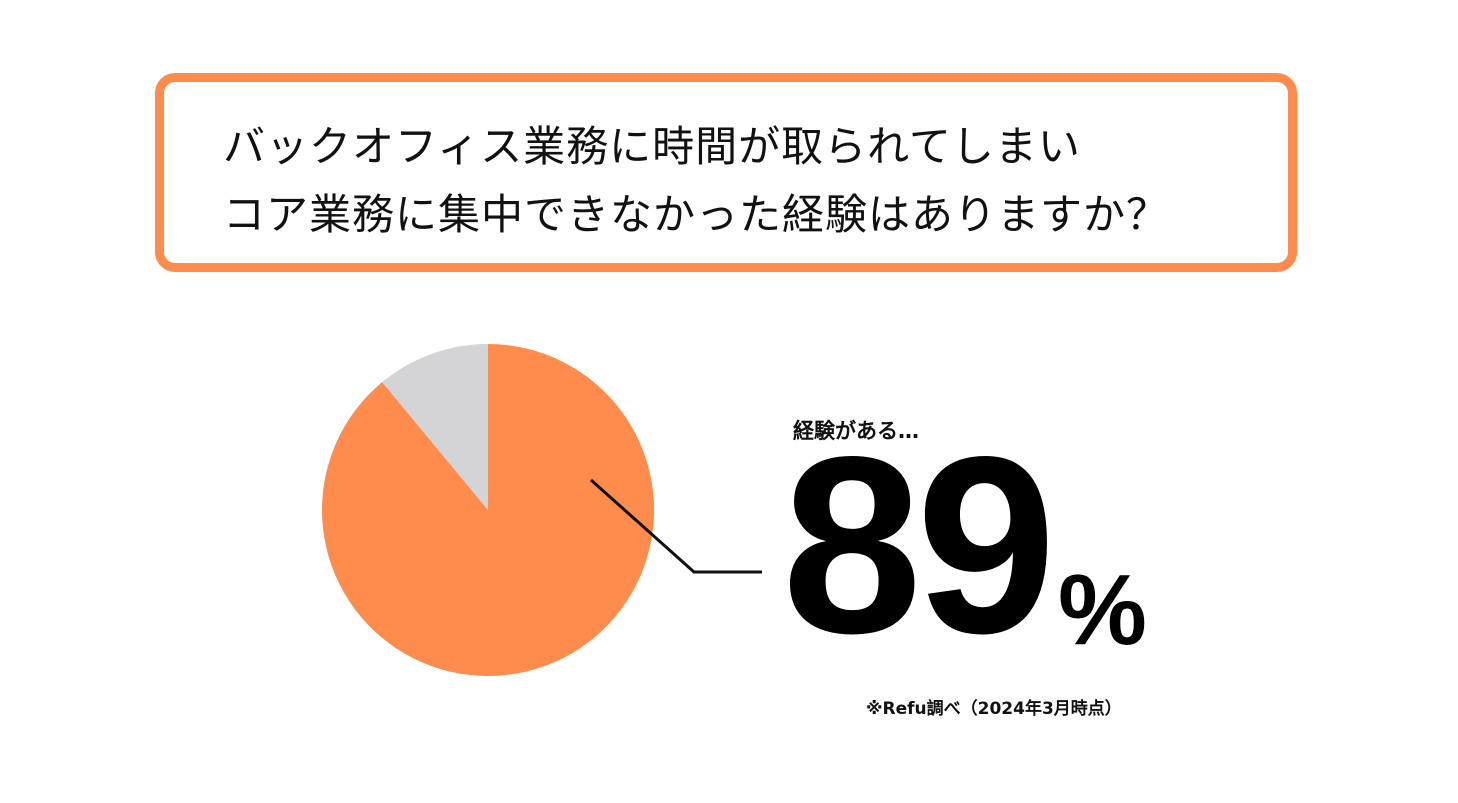 The image size is (1458, 803). What do you see at coordinates (919, 545) in the screenshot?
I see `percentage-value: 89` at bounding box center [919, 545].